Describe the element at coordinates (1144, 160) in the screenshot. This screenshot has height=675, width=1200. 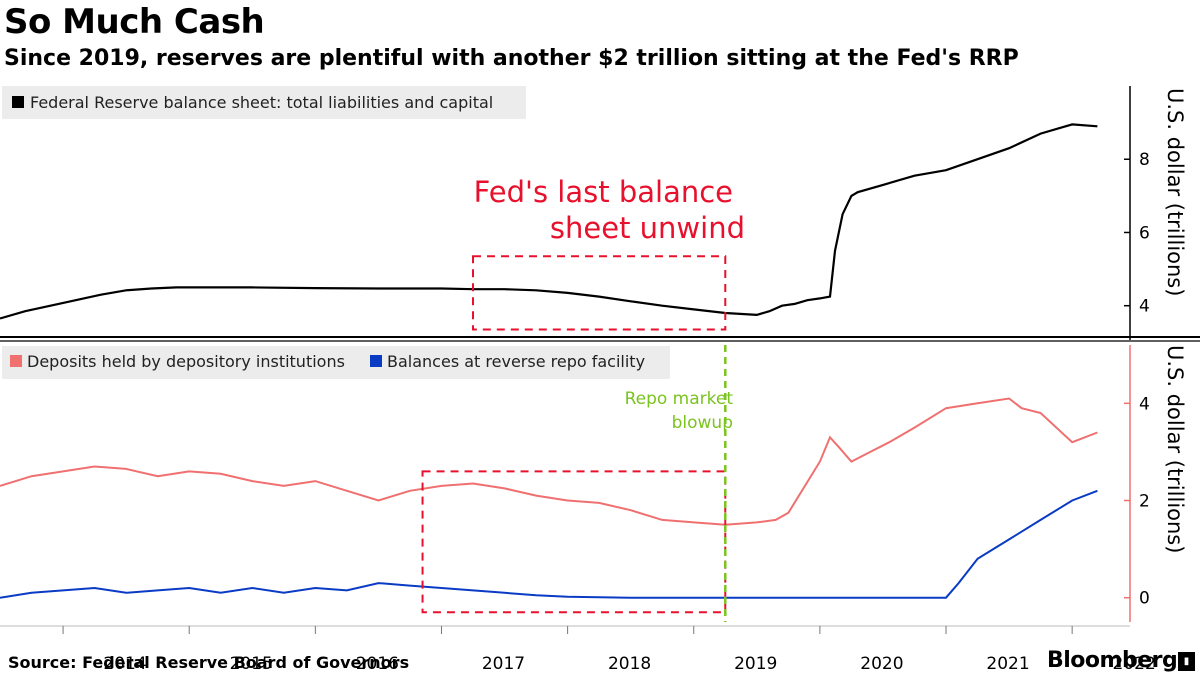
I see `upper-y-tick-label-8: 8` at that location.